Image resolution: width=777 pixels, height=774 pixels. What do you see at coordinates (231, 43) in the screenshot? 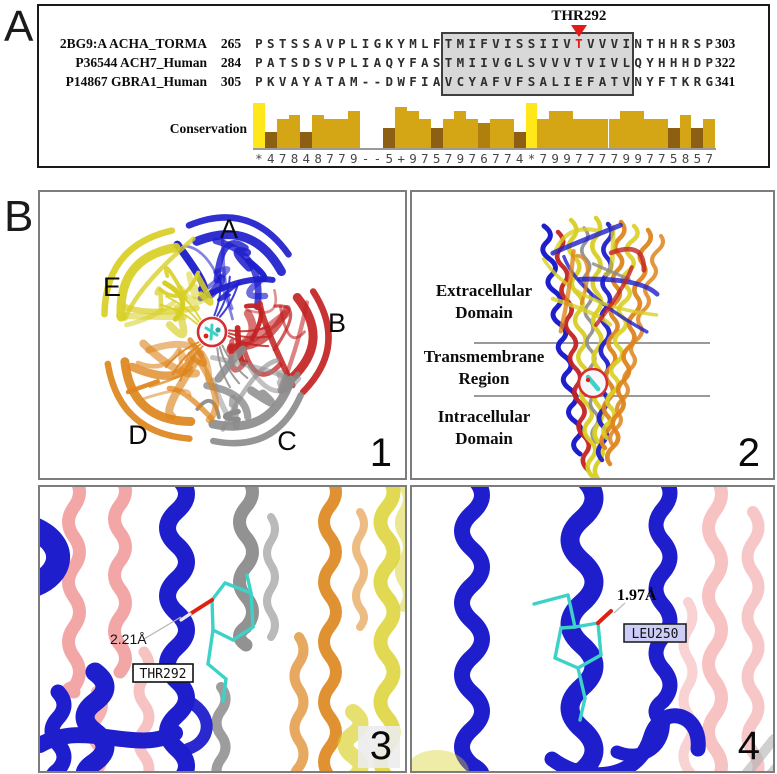
I see `start-residue-number: 265` at bounding box center [231, 43].